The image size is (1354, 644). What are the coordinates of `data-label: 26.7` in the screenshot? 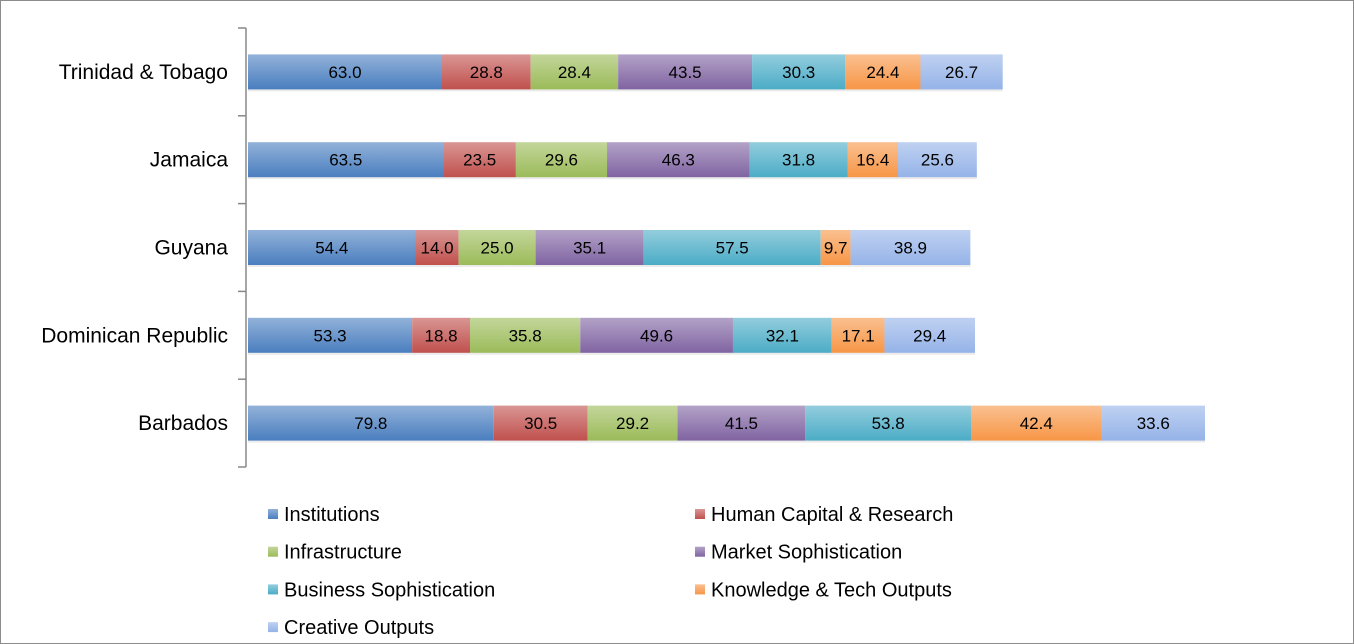 It's located at (961, 72).